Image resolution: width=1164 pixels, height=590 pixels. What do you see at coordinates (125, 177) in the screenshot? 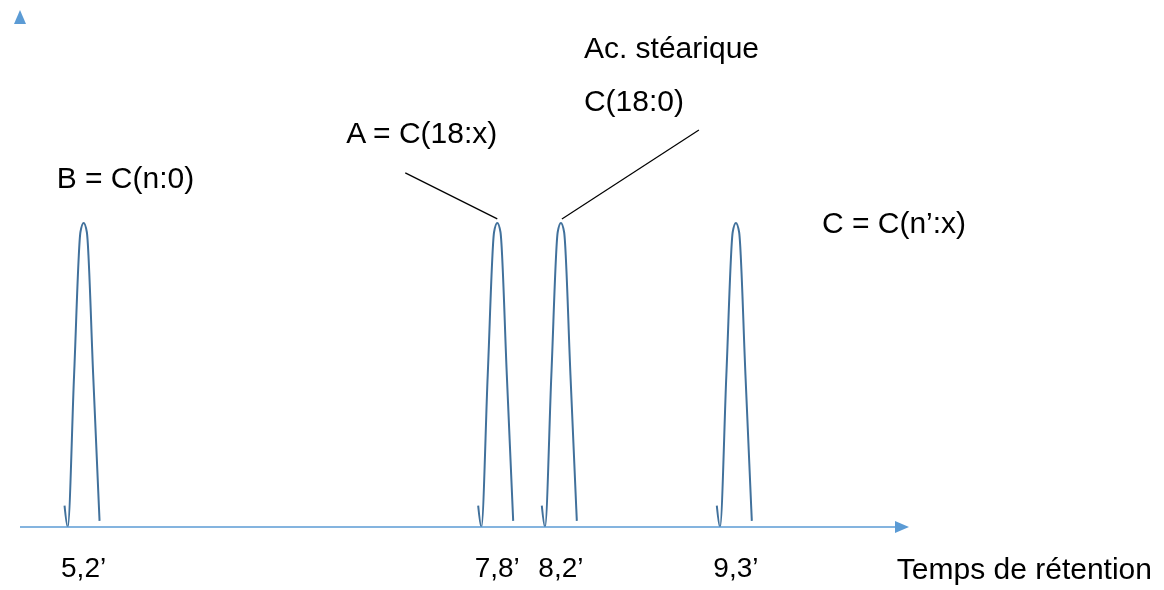
I see `annotation: B = C(n:0)` at bounding box center [125, 177].